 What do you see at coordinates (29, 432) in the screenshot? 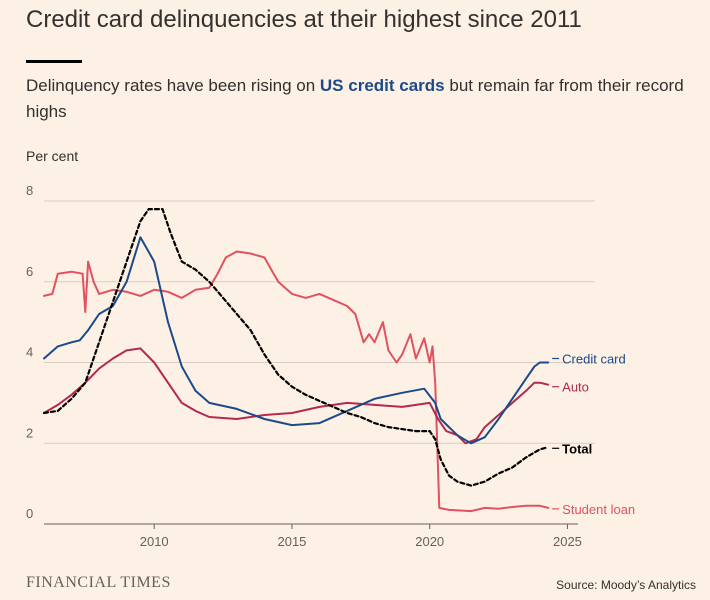
I see `y-tick-label-2: 2` at bounding box center [29, 432].